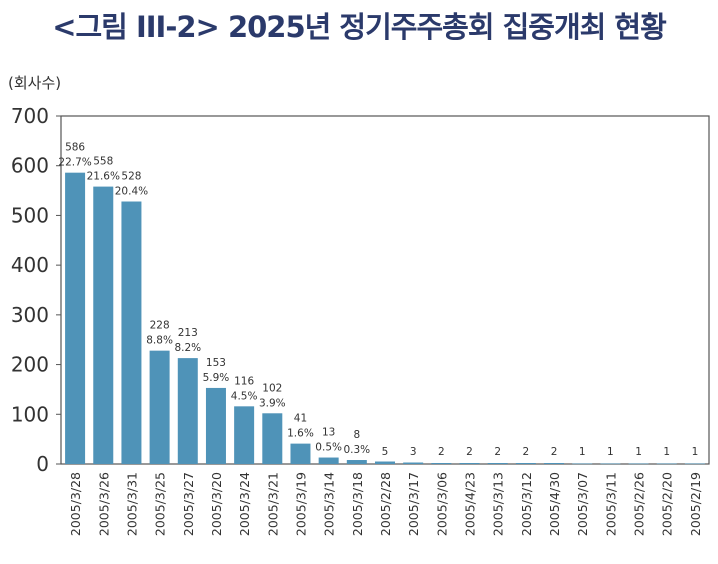  I want to click on x-category-label: 2005/3/07, so click(582, 504).